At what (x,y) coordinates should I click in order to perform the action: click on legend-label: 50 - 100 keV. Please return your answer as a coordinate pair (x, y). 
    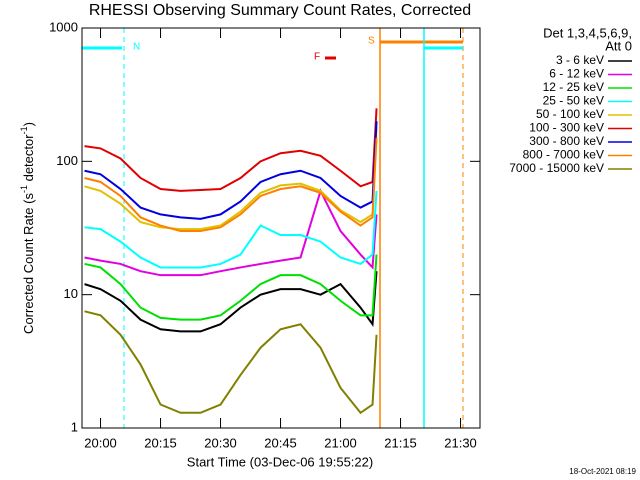
    Looking at the image, I should click on (570, 114).